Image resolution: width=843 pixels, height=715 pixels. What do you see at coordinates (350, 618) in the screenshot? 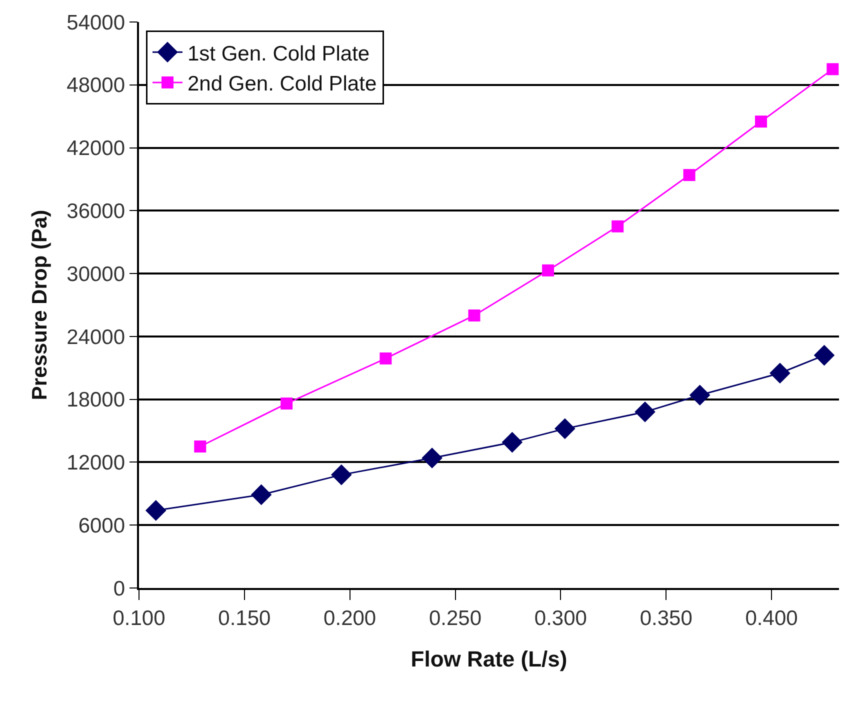
I see `x-tick-label: 0.200` at bounding box center [350, 618].